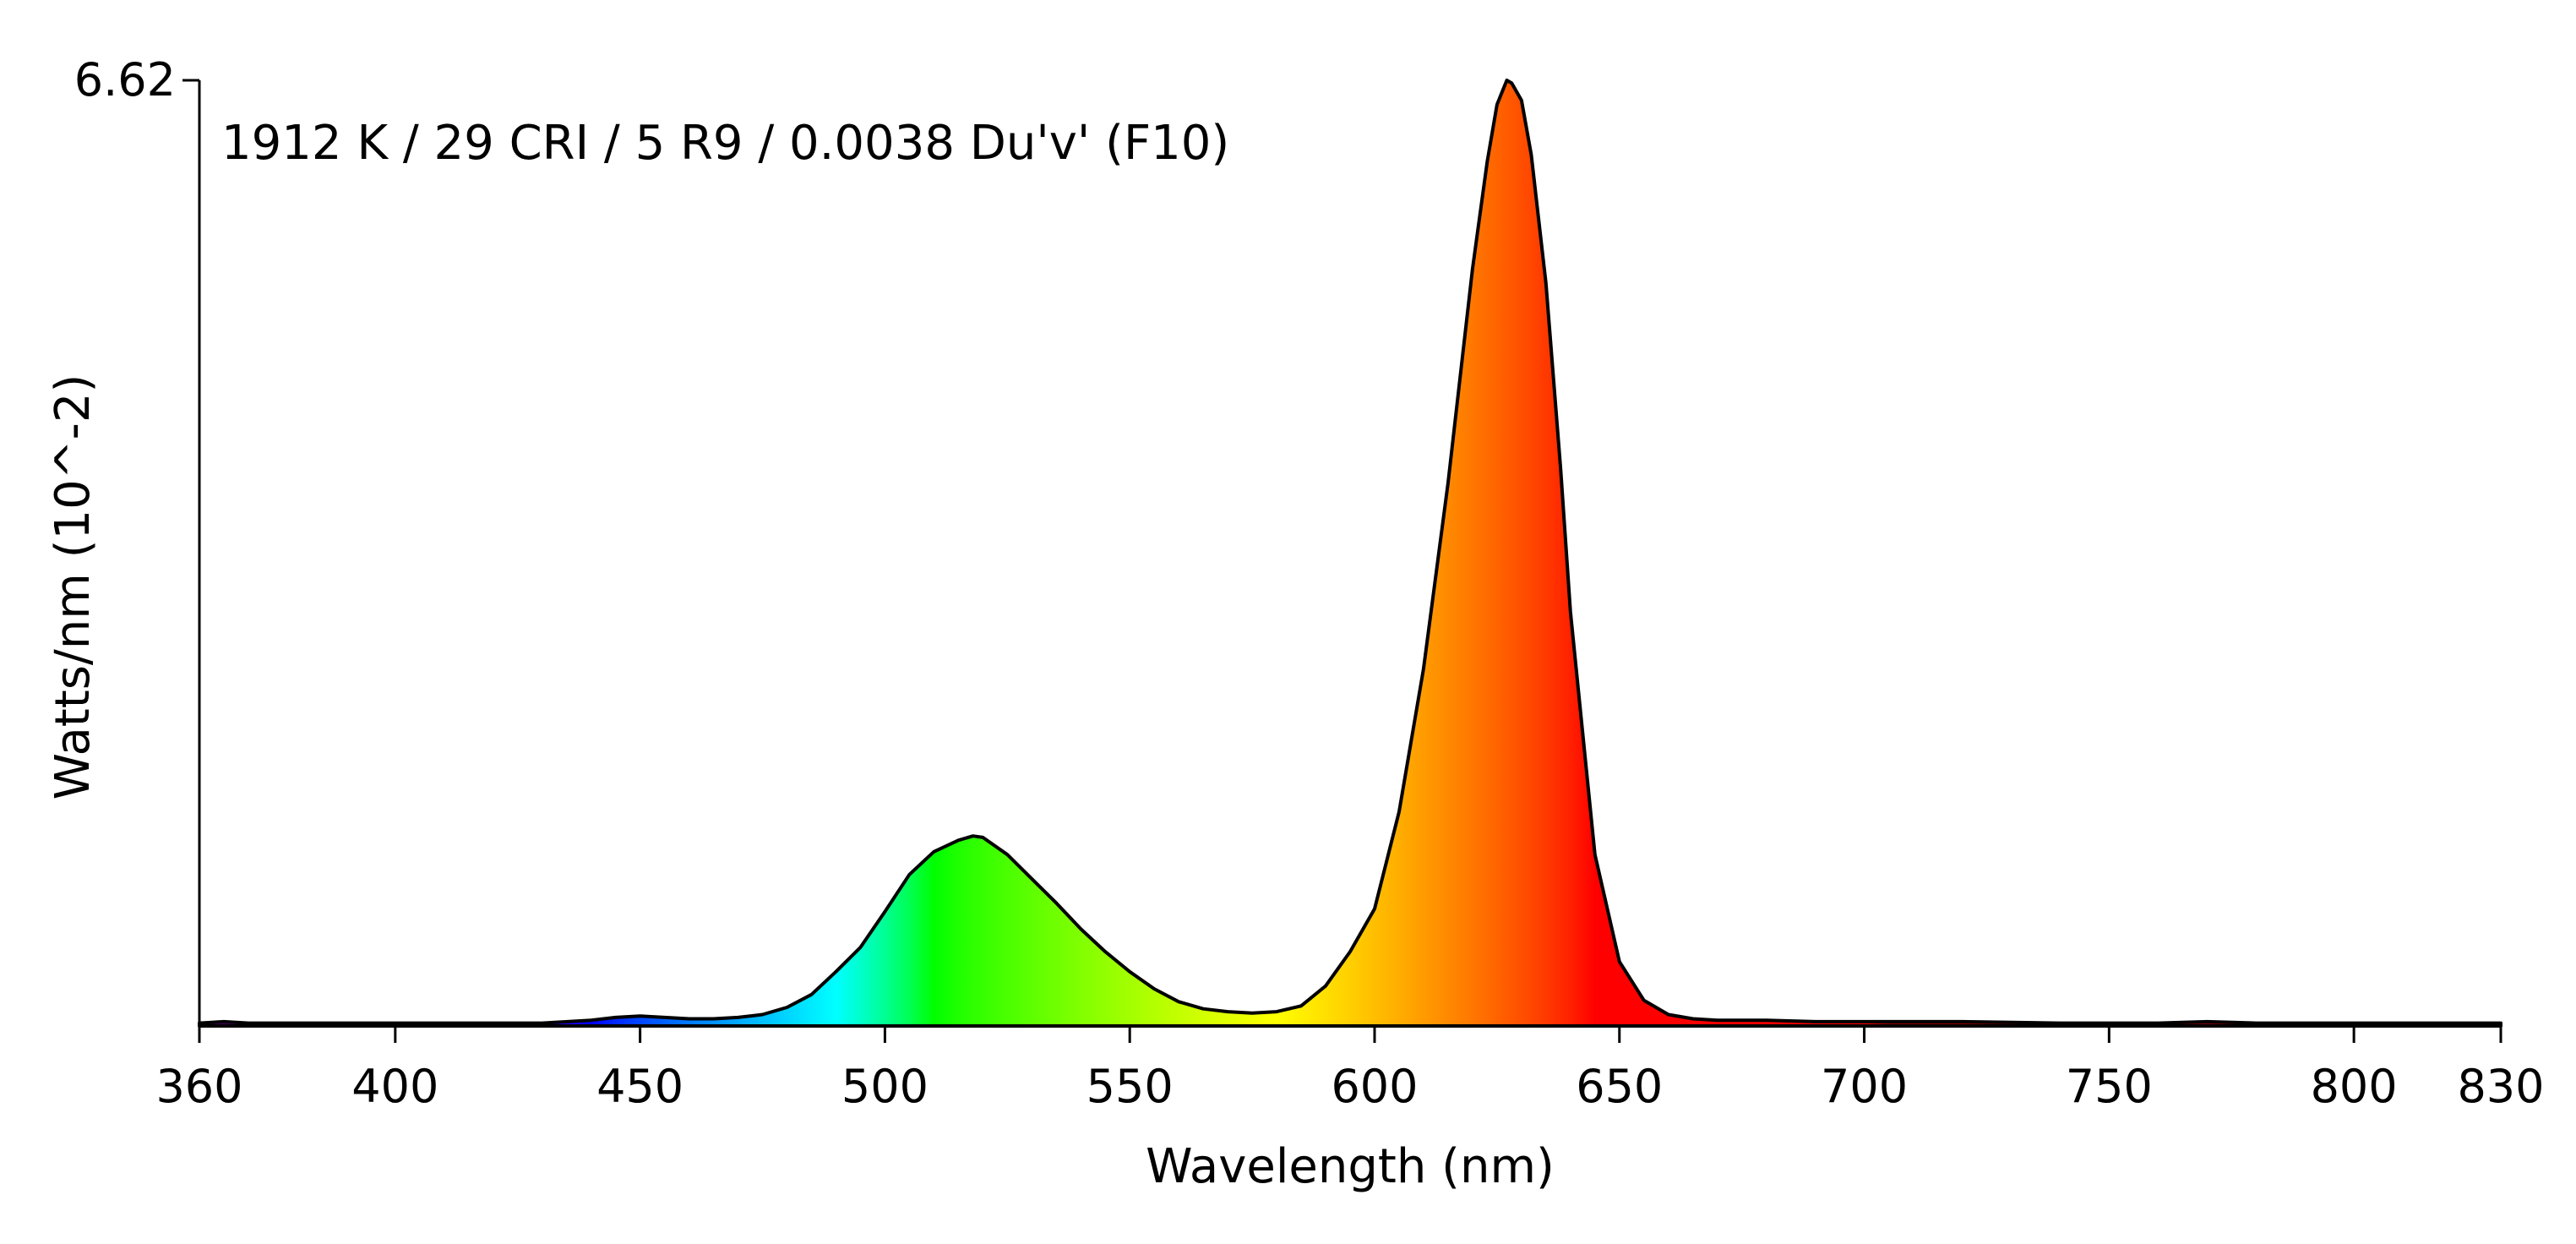 This screenshot has height=1244, width=2576. I want to click on x-axis-label: Wavelength (nm), so click(1350, 1166).